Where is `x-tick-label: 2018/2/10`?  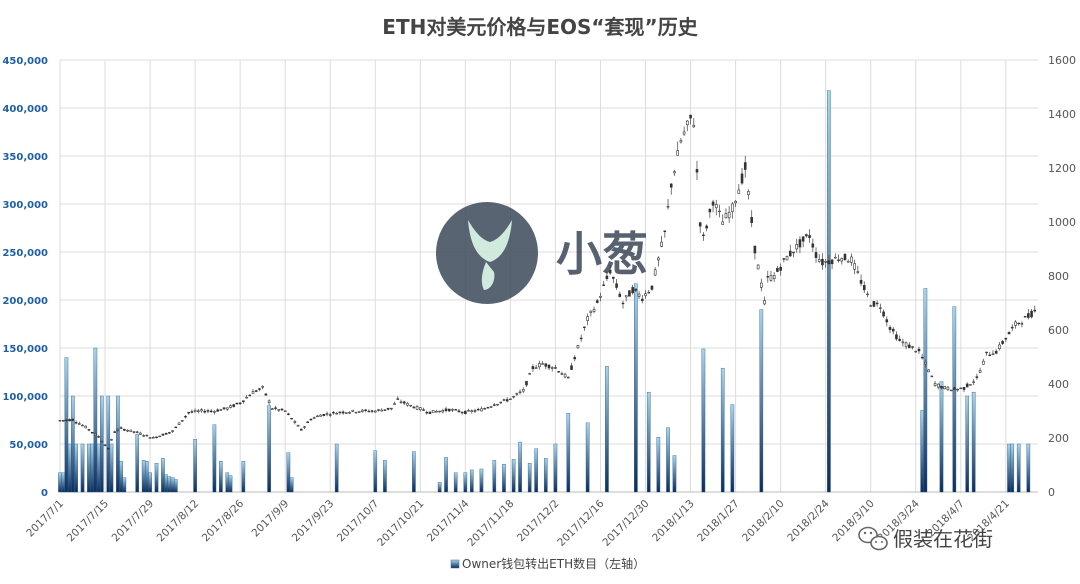
x-tick-label: 2018/2/10 is located at coordinates (763, 521).